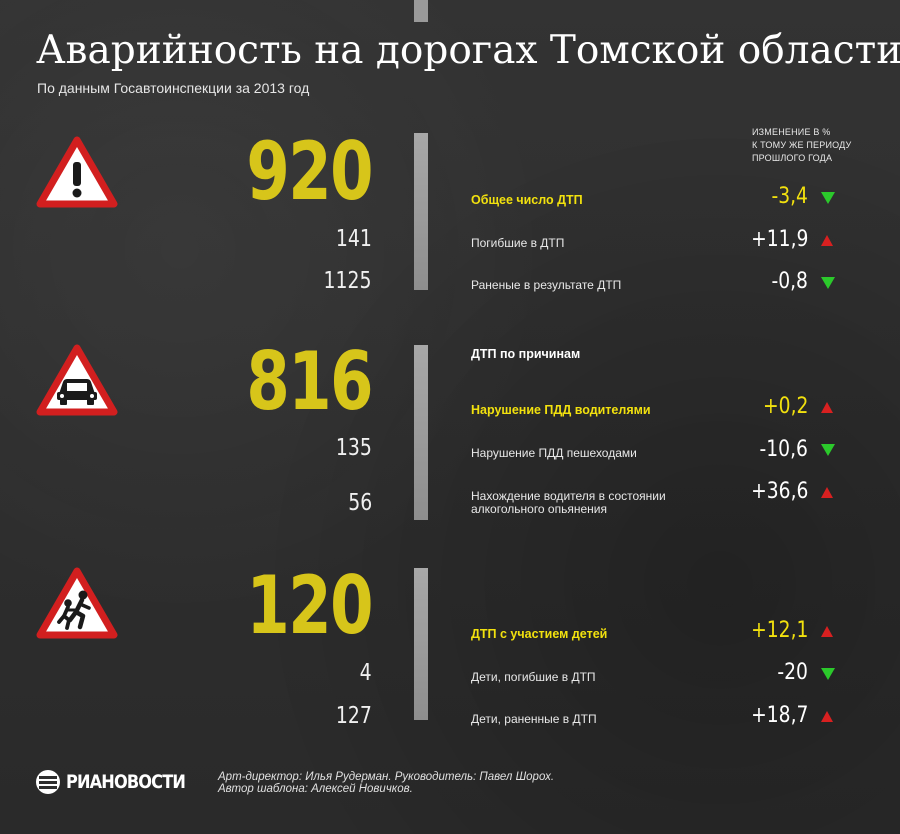 The image size is (900, 834). What do you see at coordinates (359, 503) in the screenshot?
I see `drunk-driving-number: 56` at bounding box center [359, 503].